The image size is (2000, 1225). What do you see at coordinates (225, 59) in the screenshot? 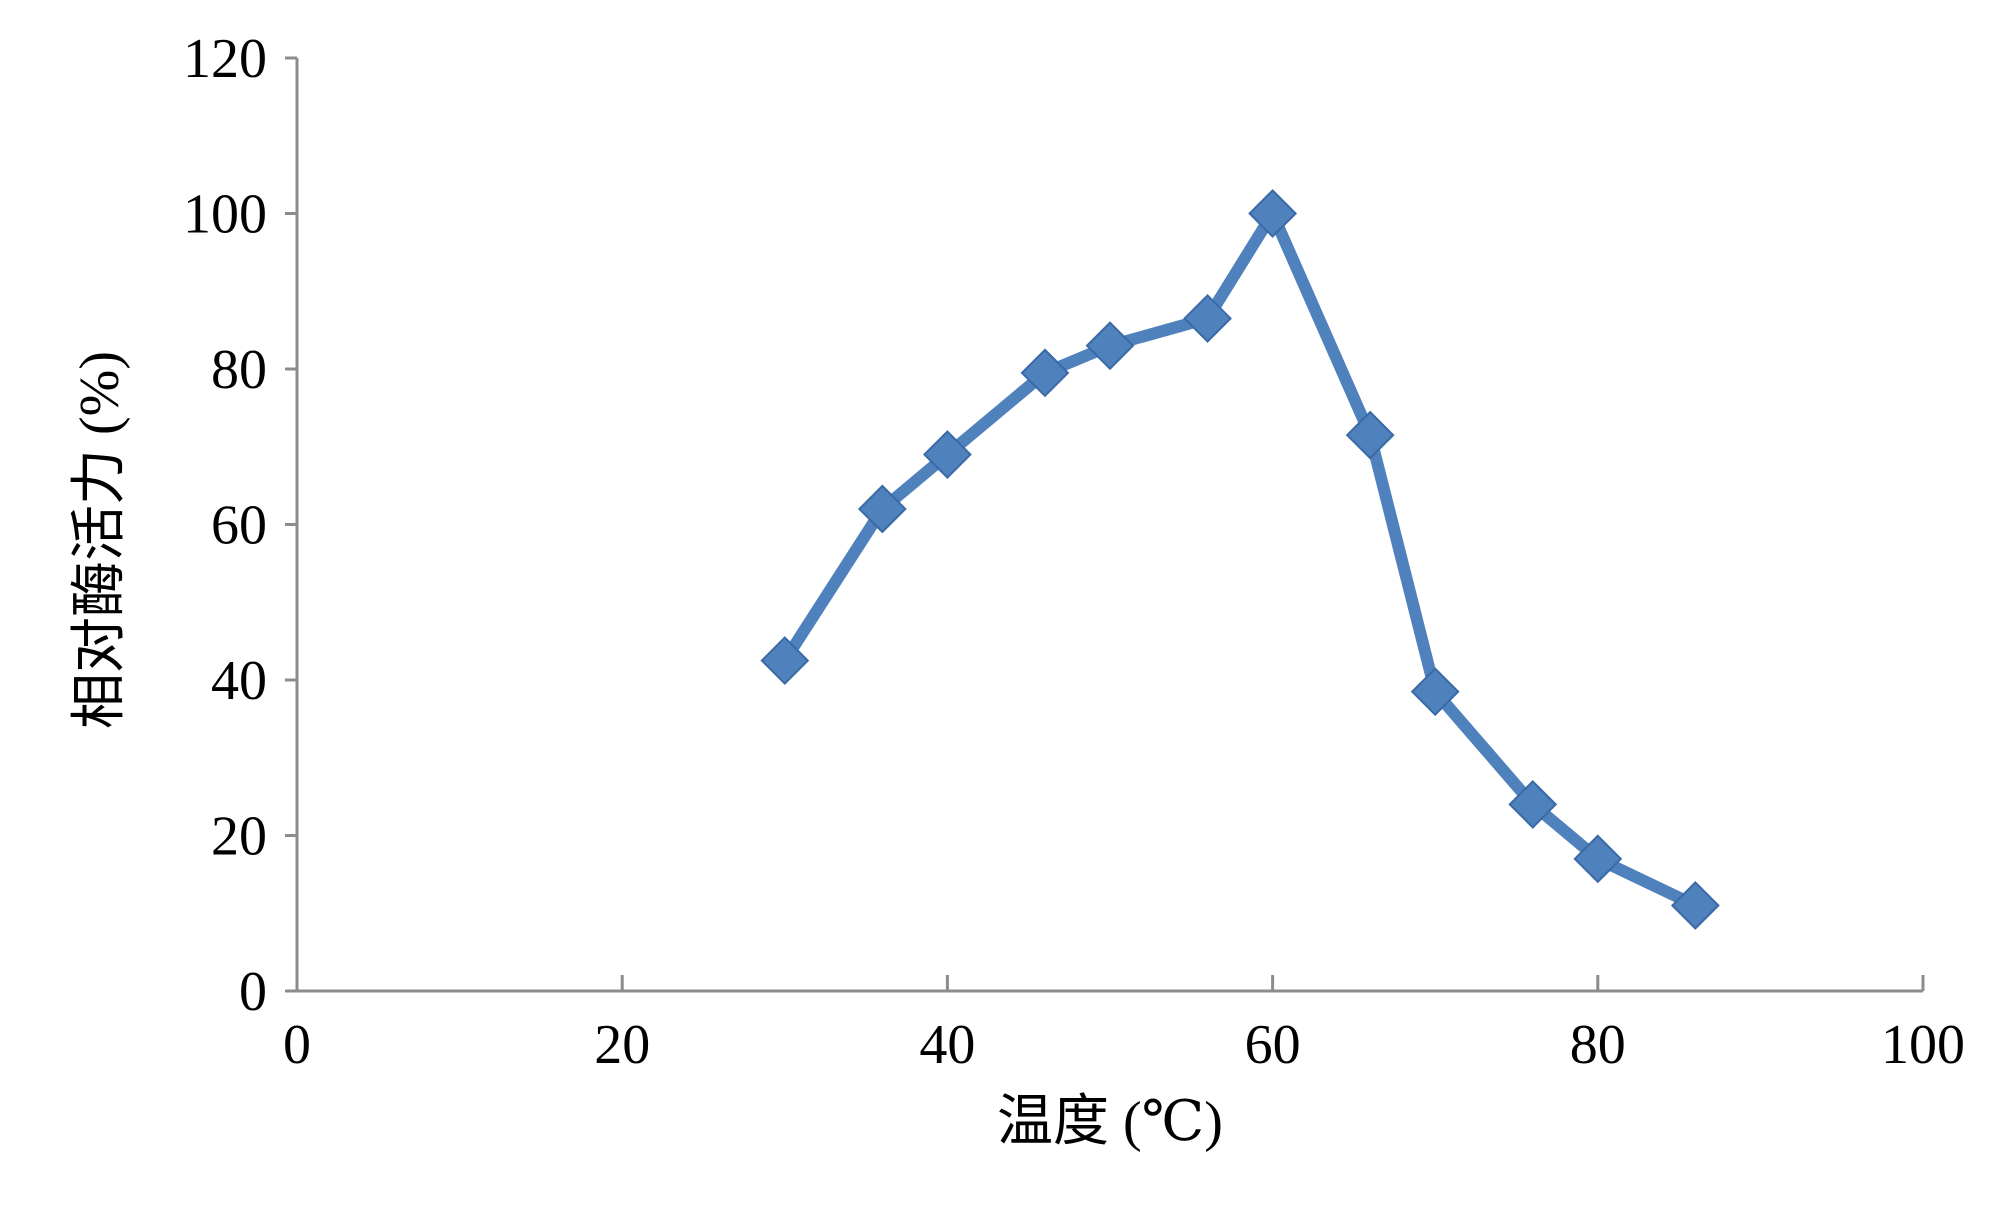
I see `y-tick-label: 120` at bounding box center [225, 59].